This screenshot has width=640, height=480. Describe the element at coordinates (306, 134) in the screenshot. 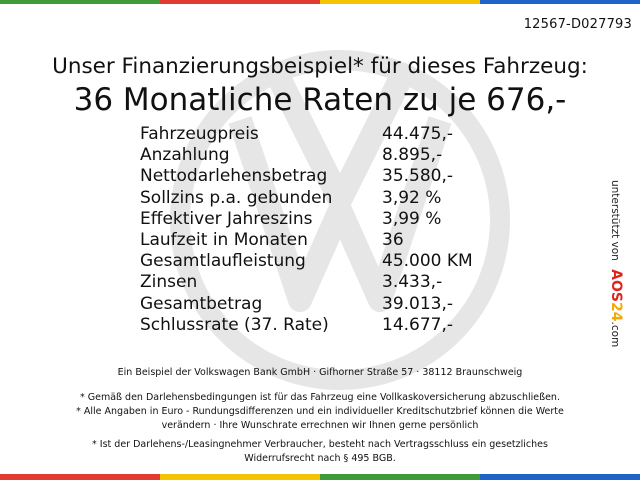

I see `spec-row: Fahrzeugpreis 44.475,-` at that location.